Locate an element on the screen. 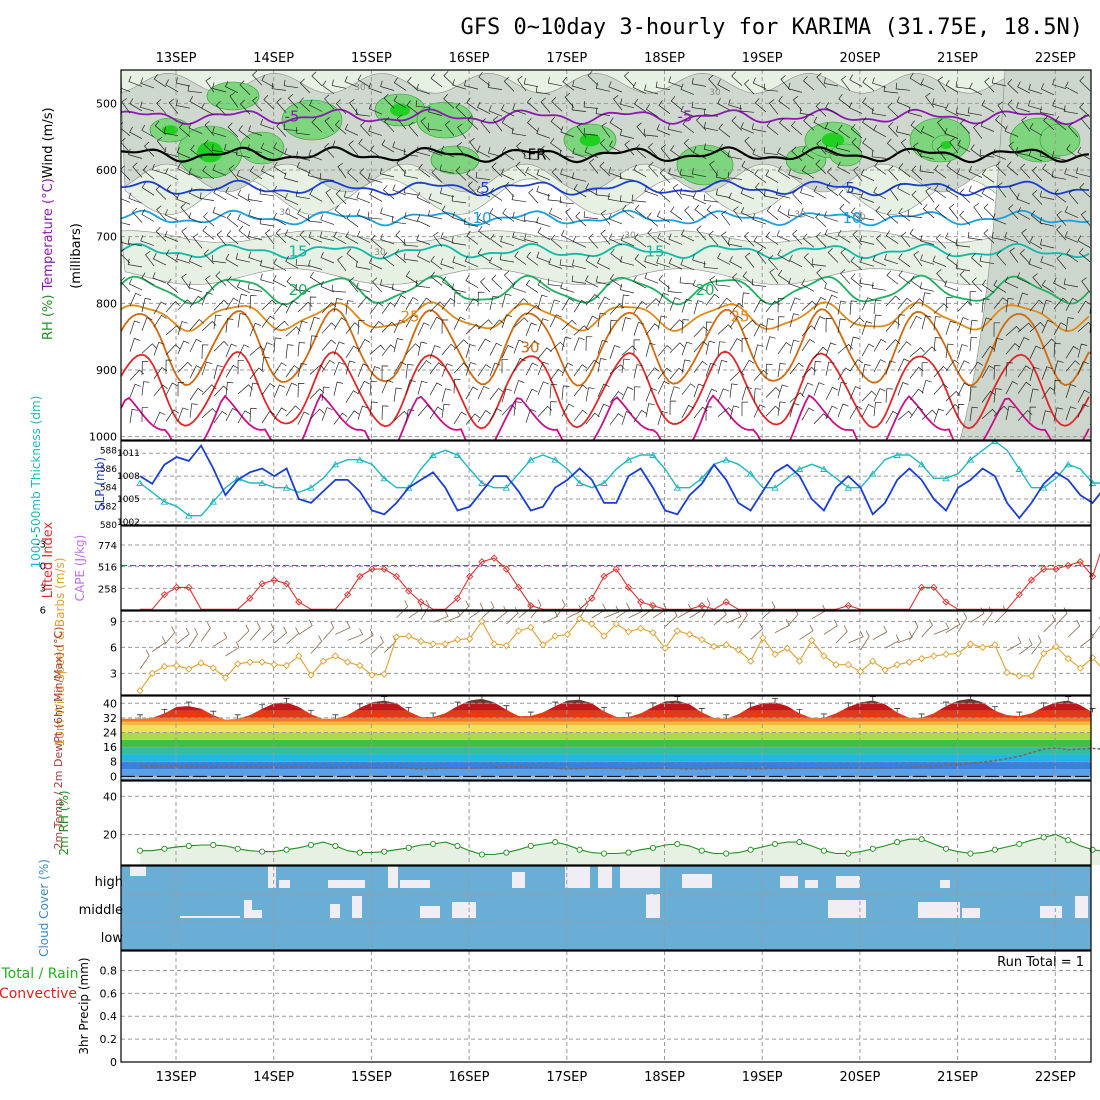 The image size is (1100, 1100). date-label-top: 22SEP is located at coordinates (1055, 58).